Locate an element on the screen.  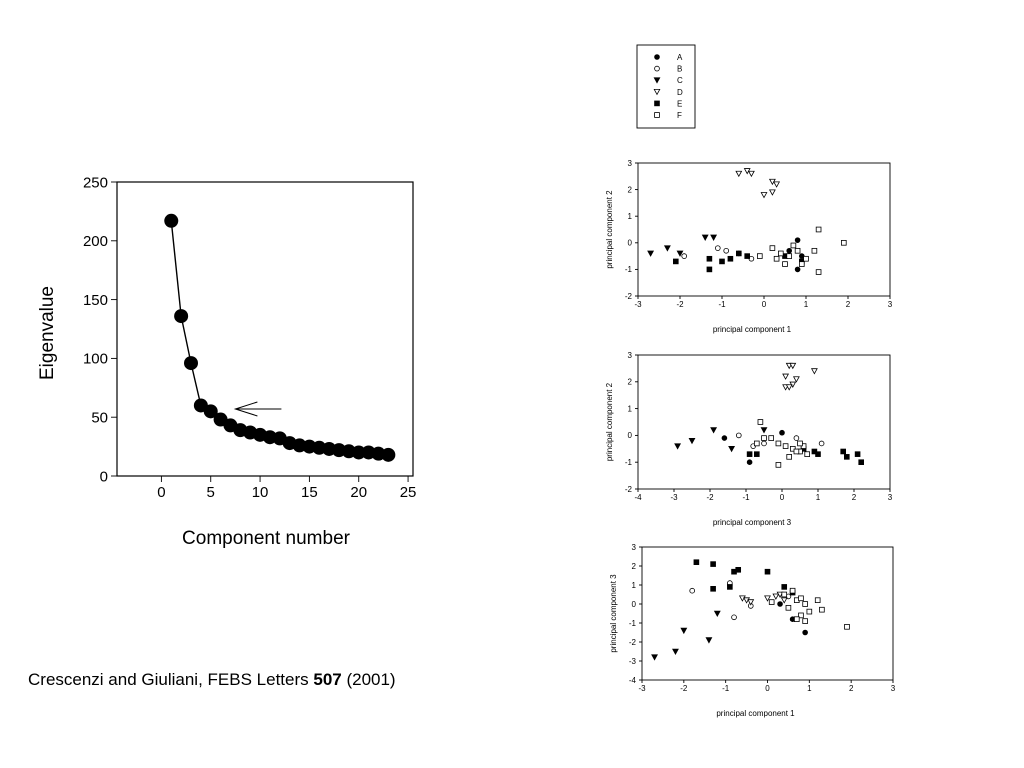
y-tick-label: 50 is located at coordinates (99, 417).